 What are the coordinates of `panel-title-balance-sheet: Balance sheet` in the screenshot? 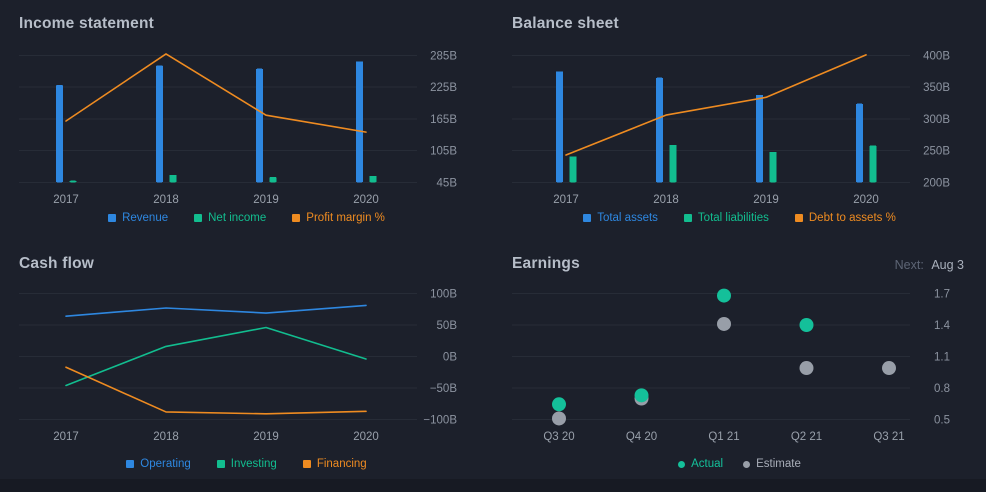 It's located at (565, 23).